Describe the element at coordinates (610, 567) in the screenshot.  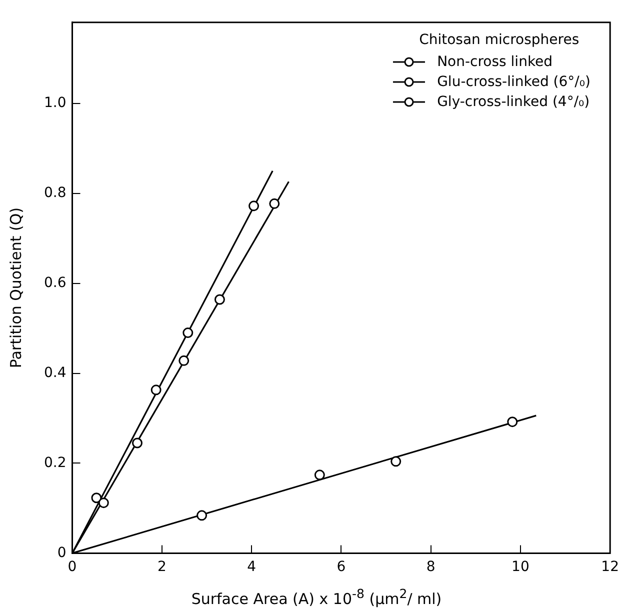
I see `x-tick-label: 12` at that location.